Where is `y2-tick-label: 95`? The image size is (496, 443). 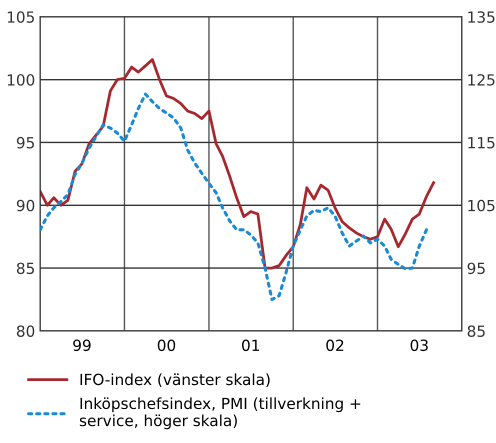
y2-tick-label: 95 is located at coordinates (476, 268).